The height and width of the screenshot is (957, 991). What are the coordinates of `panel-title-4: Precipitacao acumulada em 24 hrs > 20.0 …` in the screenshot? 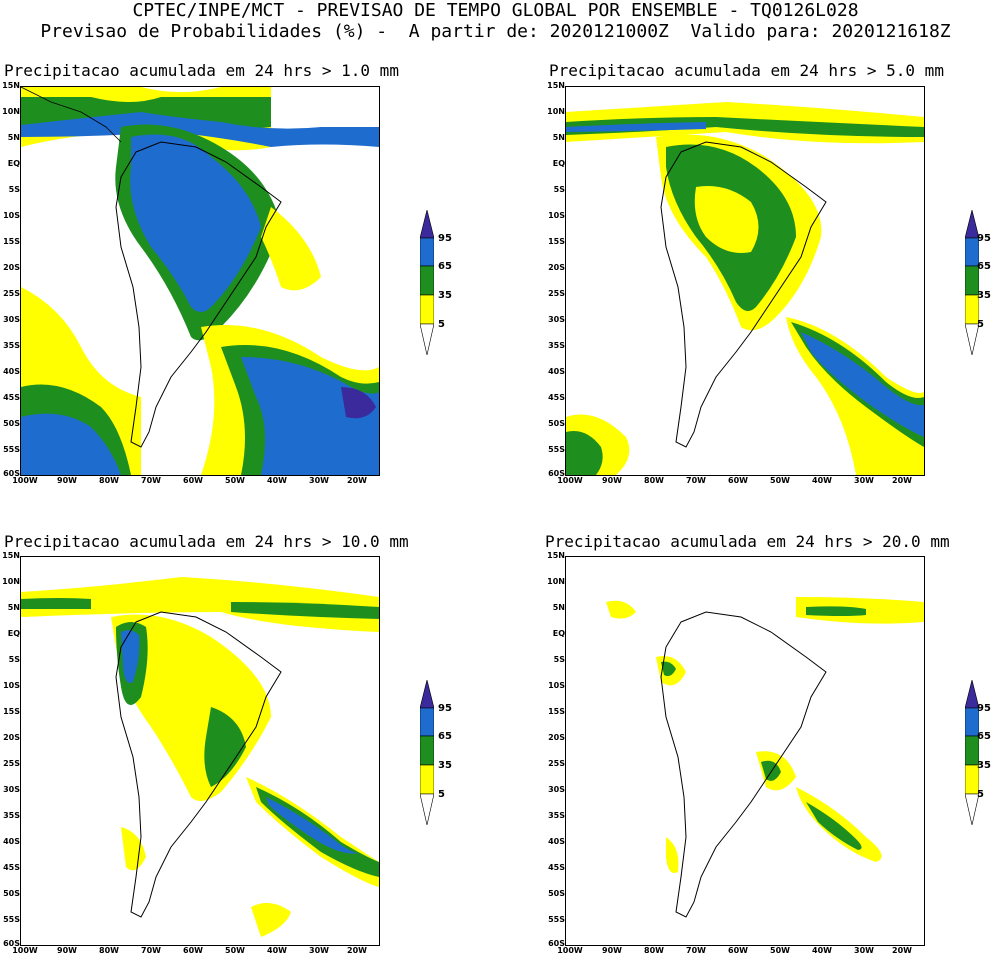 It's located at (747, 541).